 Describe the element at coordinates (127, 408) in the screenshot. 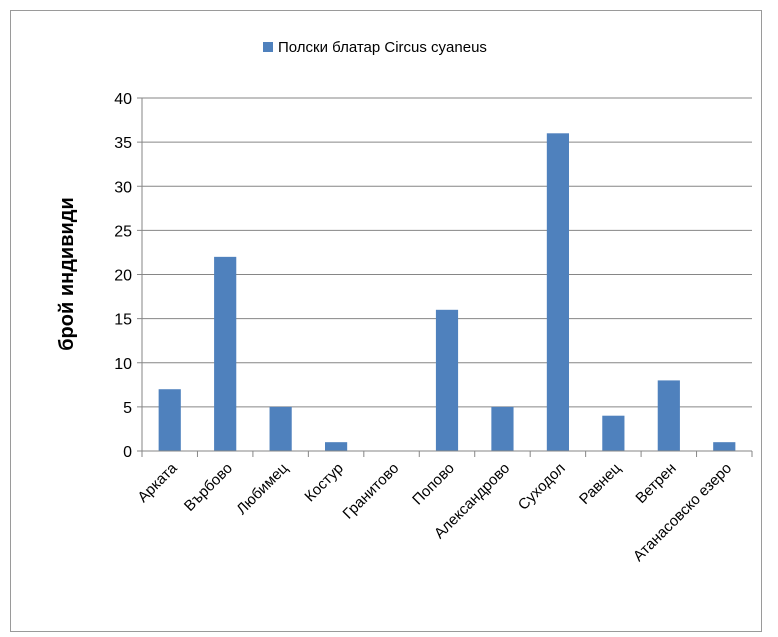

I see `y-tick-label: 5` at that location.